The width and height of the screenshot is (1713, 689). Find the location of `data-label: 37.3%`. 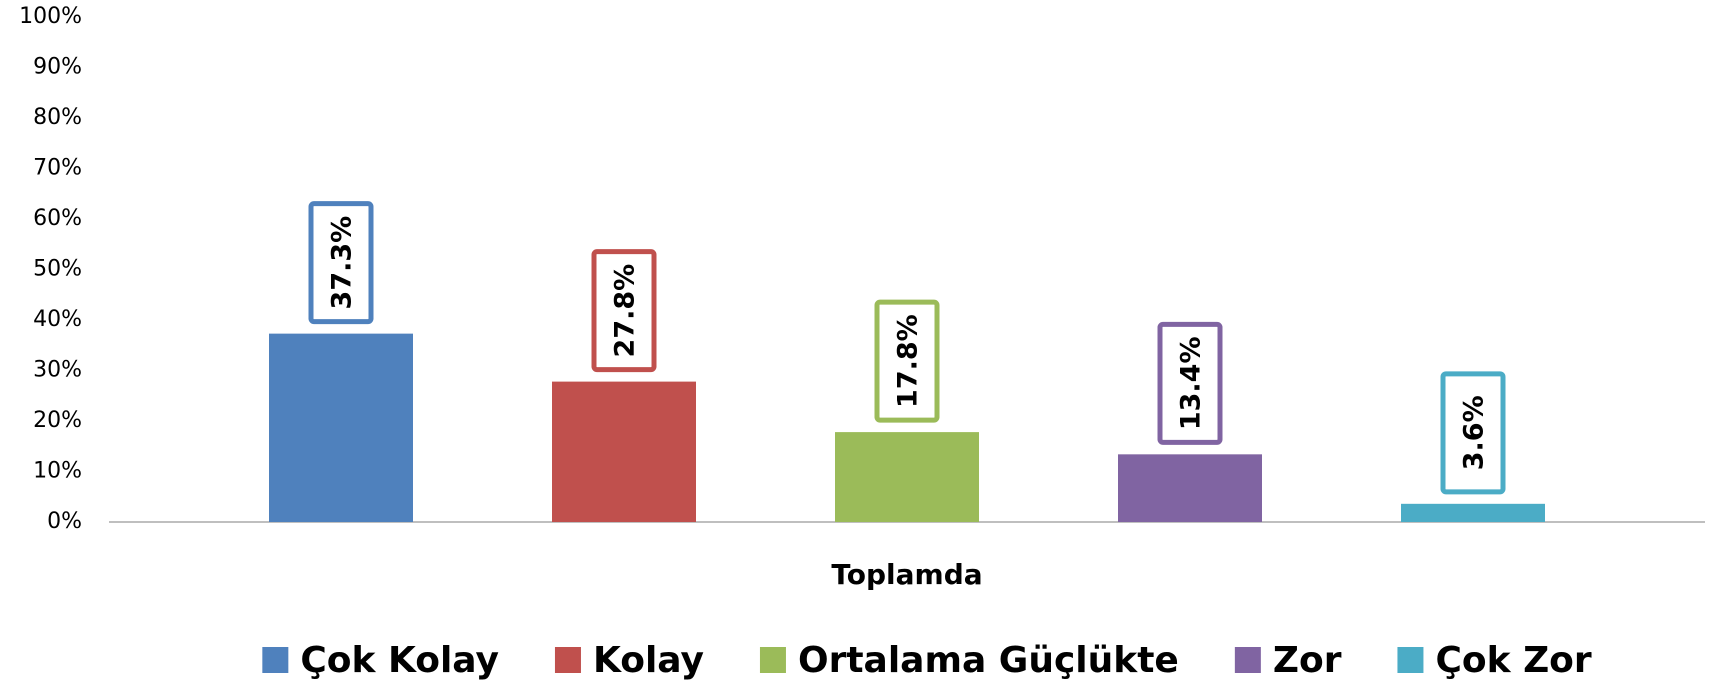

data-label: 37.3% is located at coordinates (342, 263).